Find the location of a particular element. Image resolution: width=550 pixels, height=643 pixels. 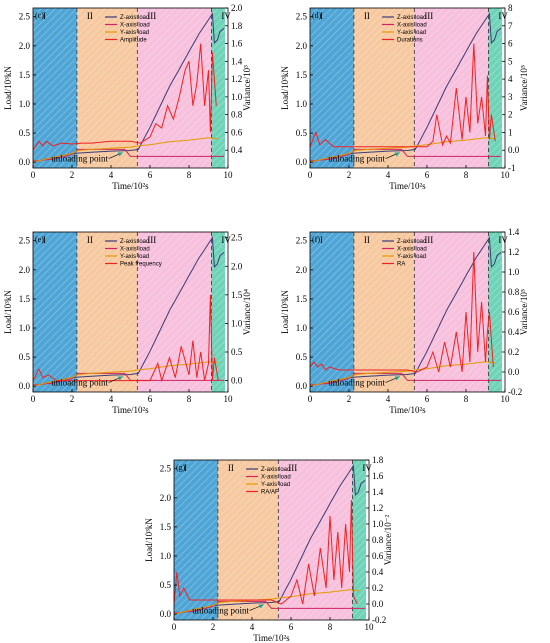

y-right-tick-label: 6 is located at coordinates (510, 44).